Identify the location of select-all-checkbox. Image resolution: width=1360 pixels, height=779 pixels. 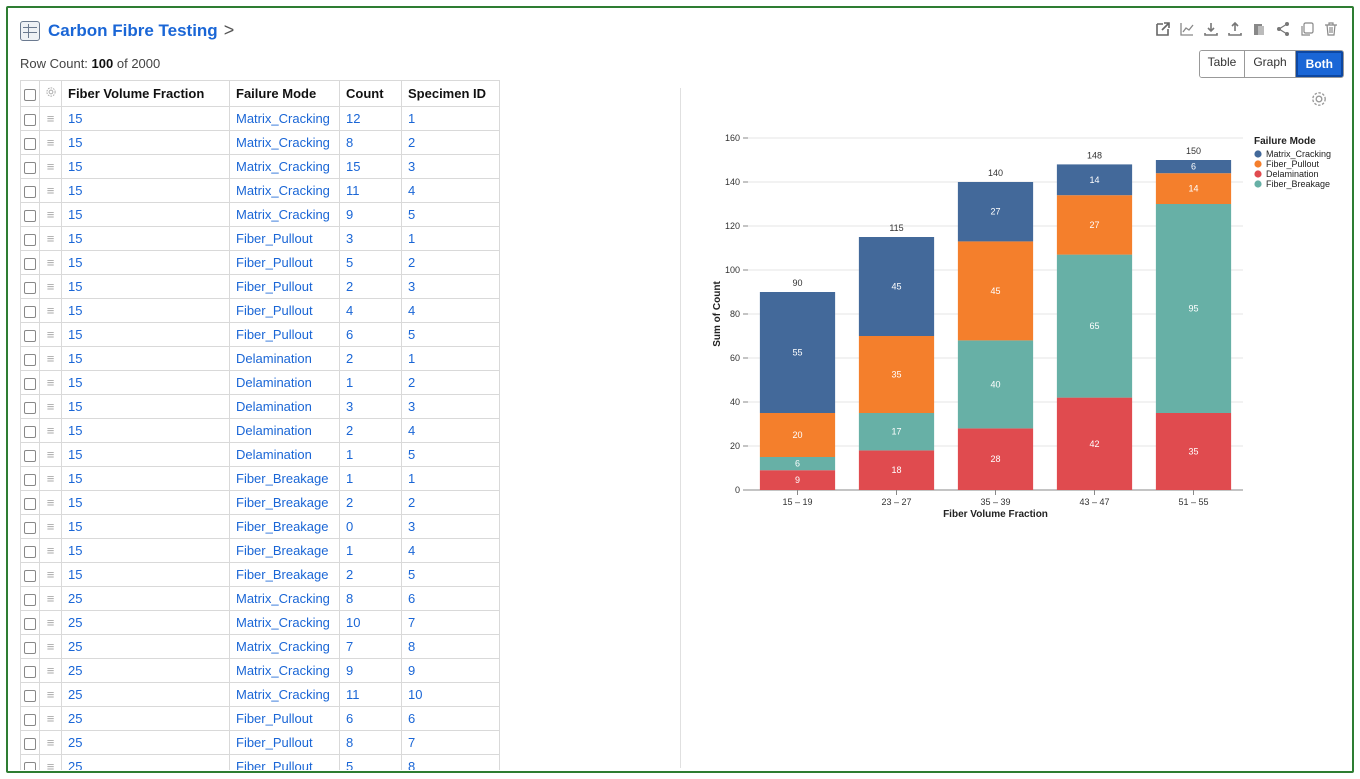
(30, 94).